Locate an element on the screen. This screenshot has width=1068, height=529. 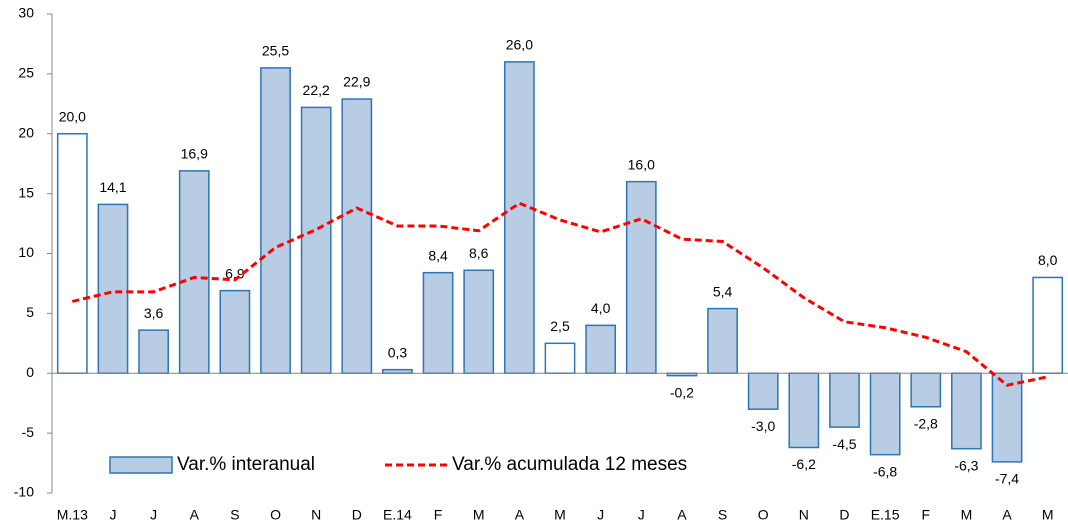
value-label: 16,0 is located at coordinates (641, 164).